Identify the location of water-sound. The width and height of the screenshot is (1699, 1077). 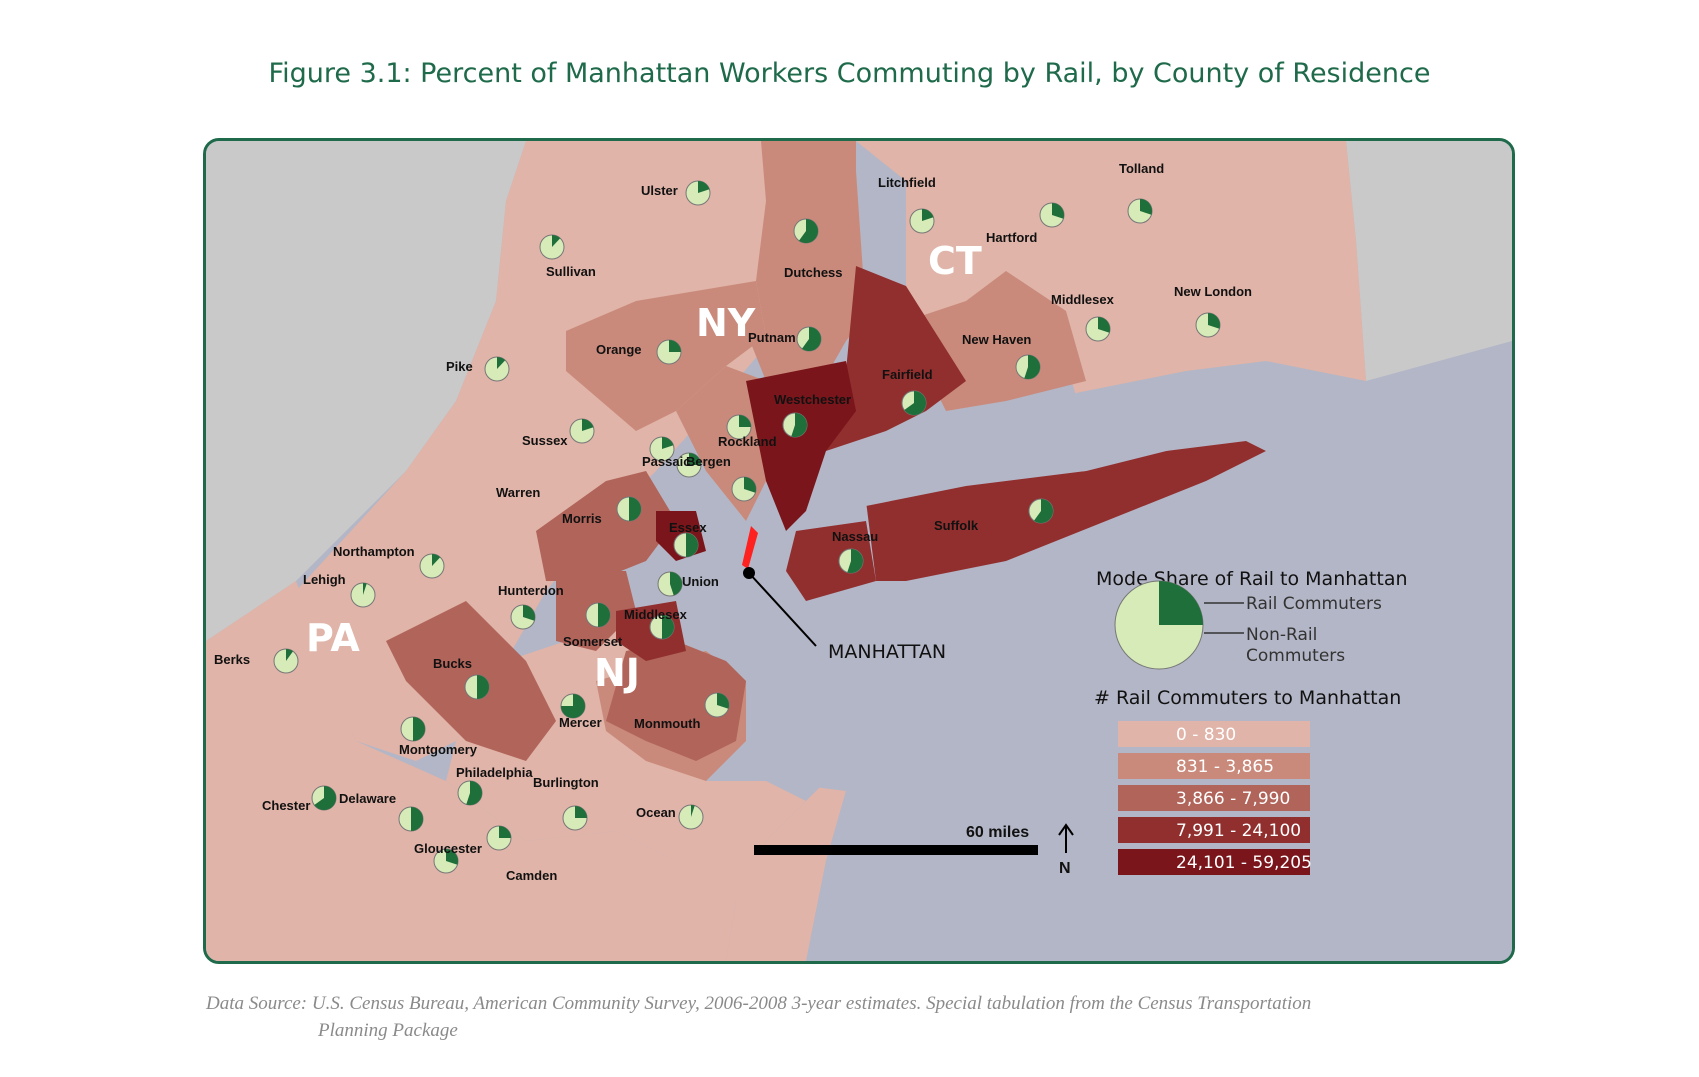
(1164, 431).